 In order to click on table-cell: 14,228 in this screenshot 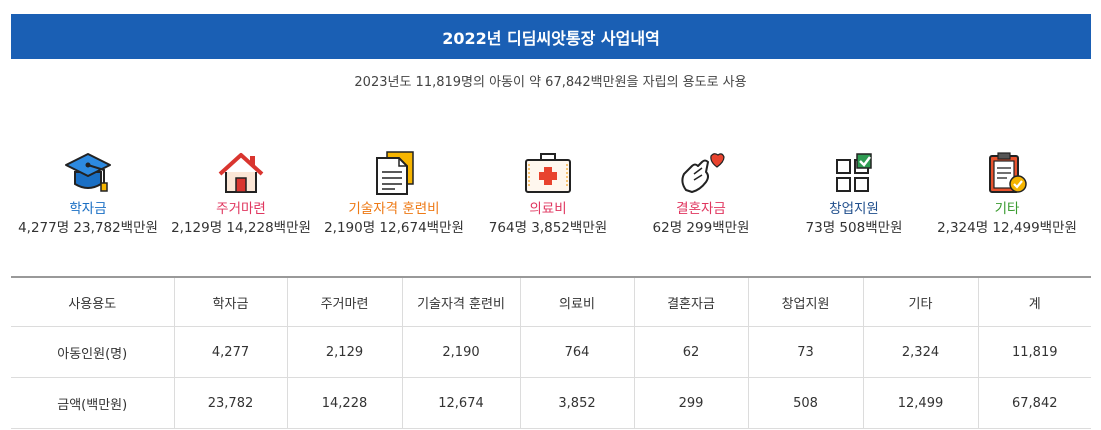, I will do `click(345, 403)`.